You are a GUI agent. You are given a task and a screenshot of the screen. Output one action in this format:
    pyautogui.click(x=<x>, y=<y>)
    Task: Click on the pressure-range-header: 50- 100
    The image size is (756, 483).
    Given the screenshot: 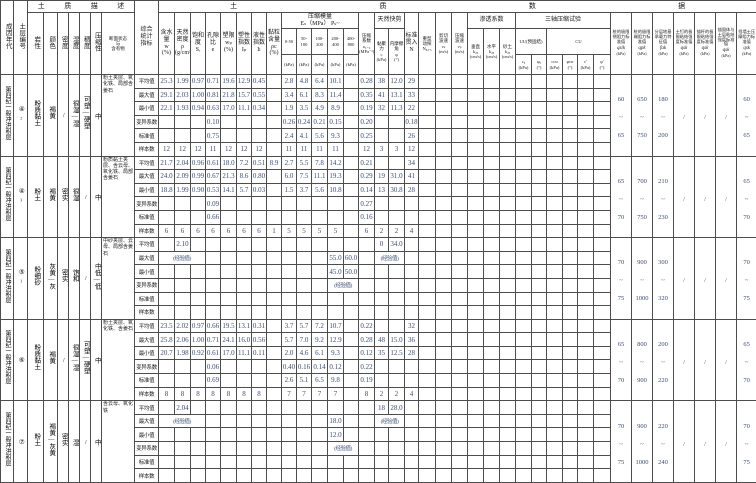 What is the action you would take?
    pyautogui.click(x=304, y=41)
    